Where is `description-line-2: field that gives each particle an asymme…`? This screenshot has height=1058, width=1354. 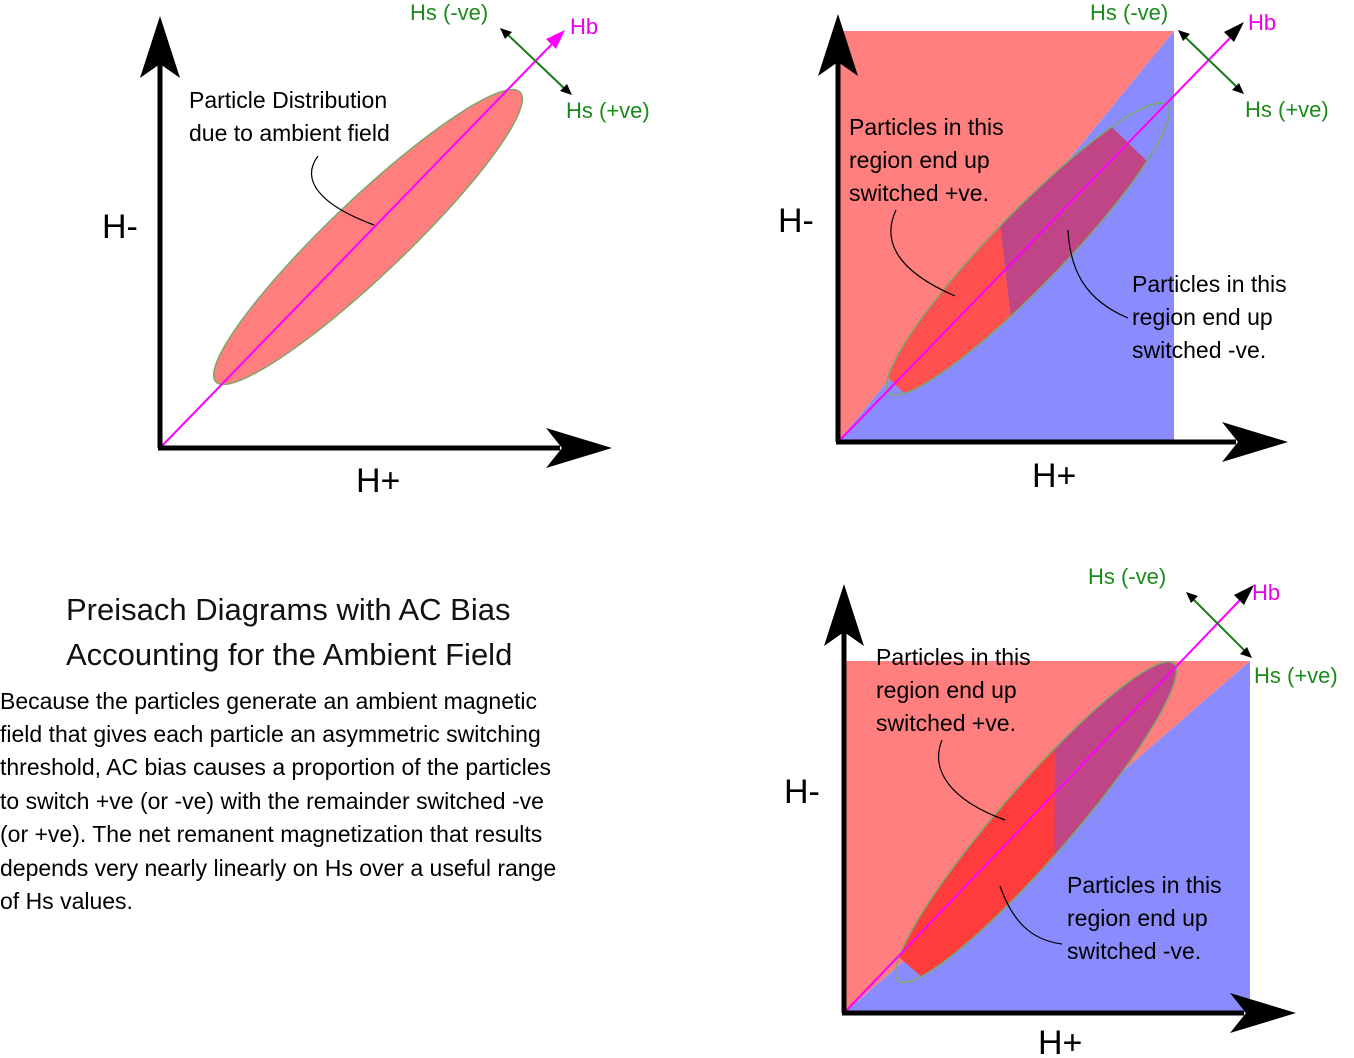 description-line-2: field that gives each particle an asymme… is located at coordinates (270, 734).